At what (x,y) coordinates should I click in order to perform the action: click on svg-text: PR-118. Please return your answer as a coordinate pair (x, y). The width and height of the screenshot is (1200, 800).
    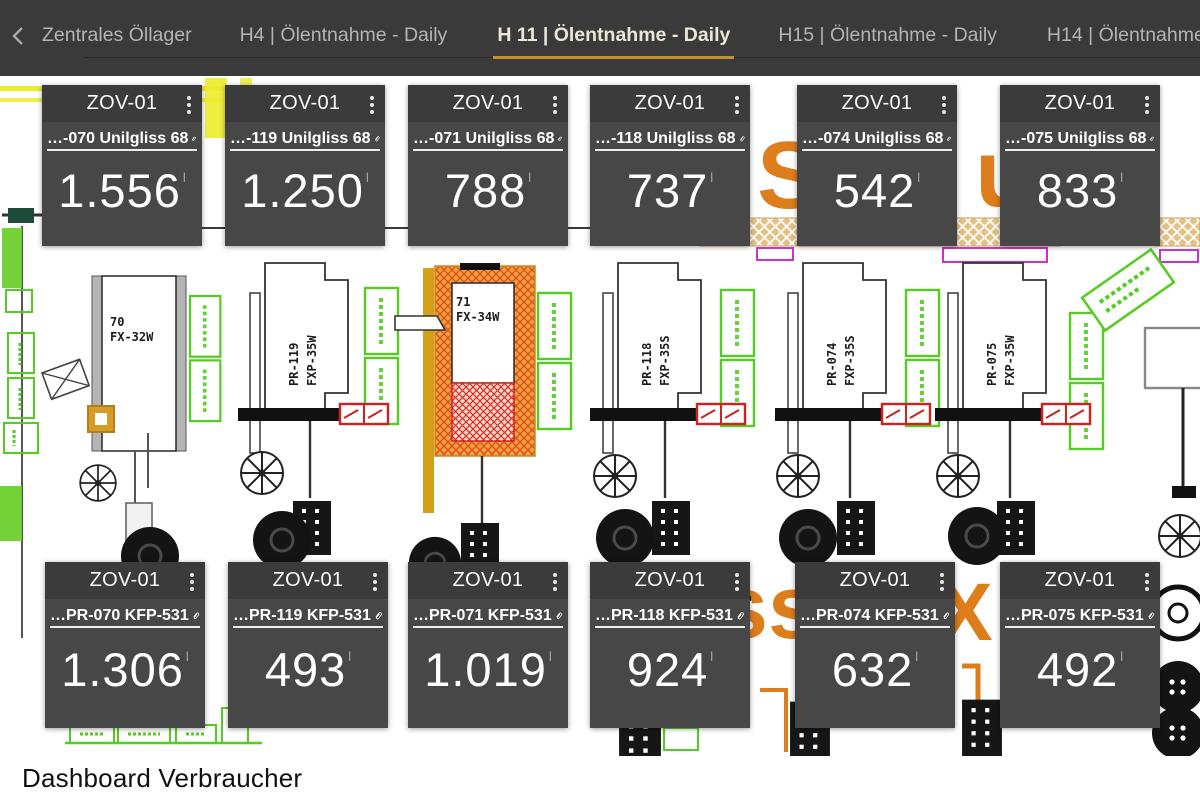
    Looking at the image, I should click on (647, 364).